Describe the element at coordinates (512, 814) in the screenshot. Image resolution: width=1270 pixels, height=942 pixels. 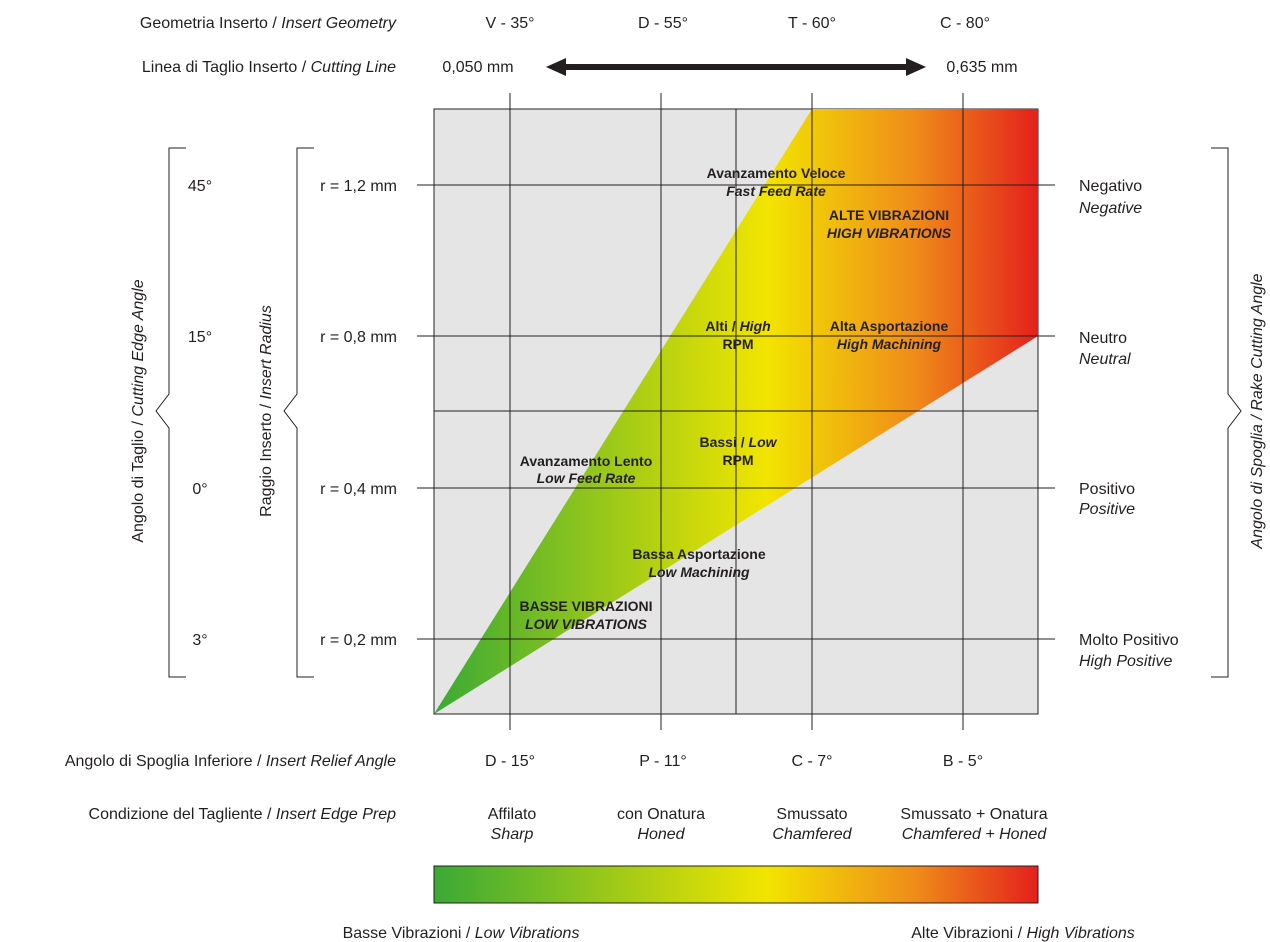
I see `edge-prep-value: Affilato` at that location.